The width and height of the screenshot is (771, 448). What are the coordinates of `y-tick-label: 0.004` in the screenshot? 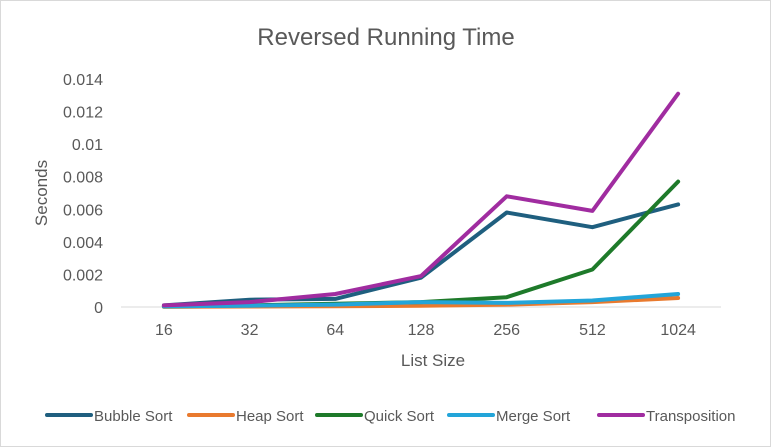 It's located at (83, 243).